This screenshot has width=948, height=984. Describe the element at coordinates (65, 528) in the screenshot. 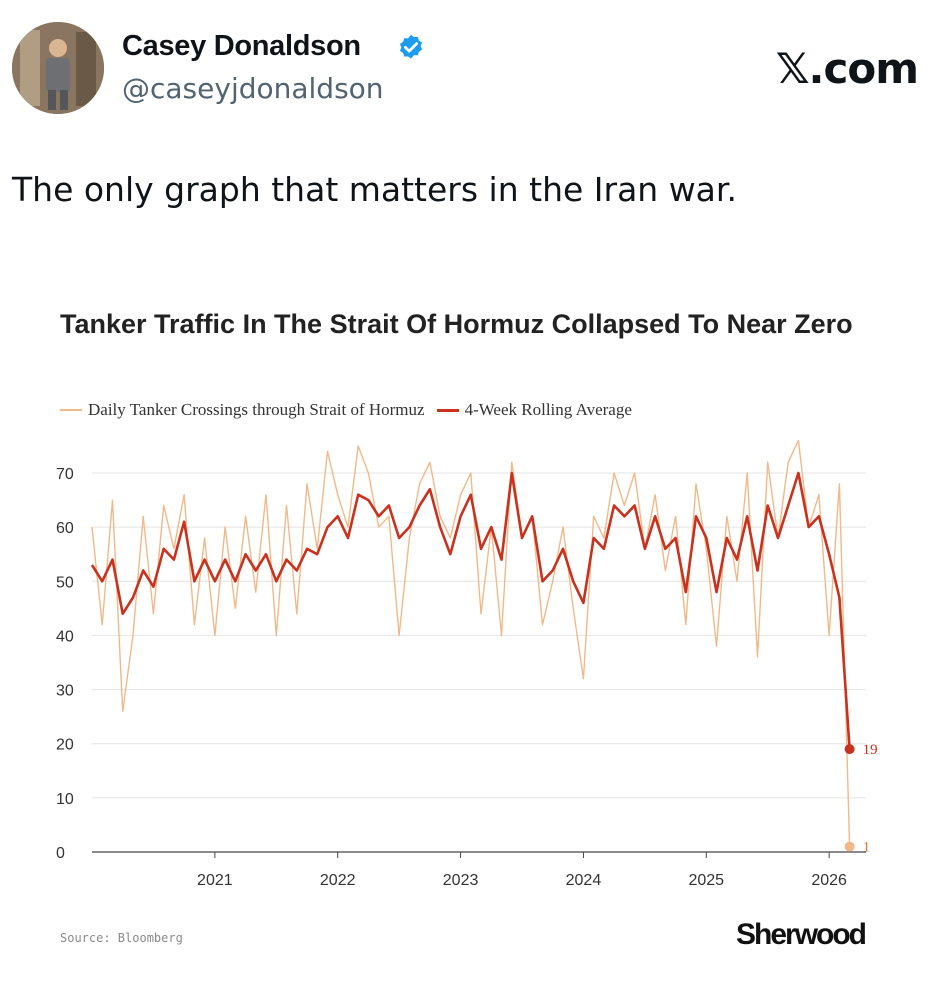

I see `y-tick-label: 60` at that location.